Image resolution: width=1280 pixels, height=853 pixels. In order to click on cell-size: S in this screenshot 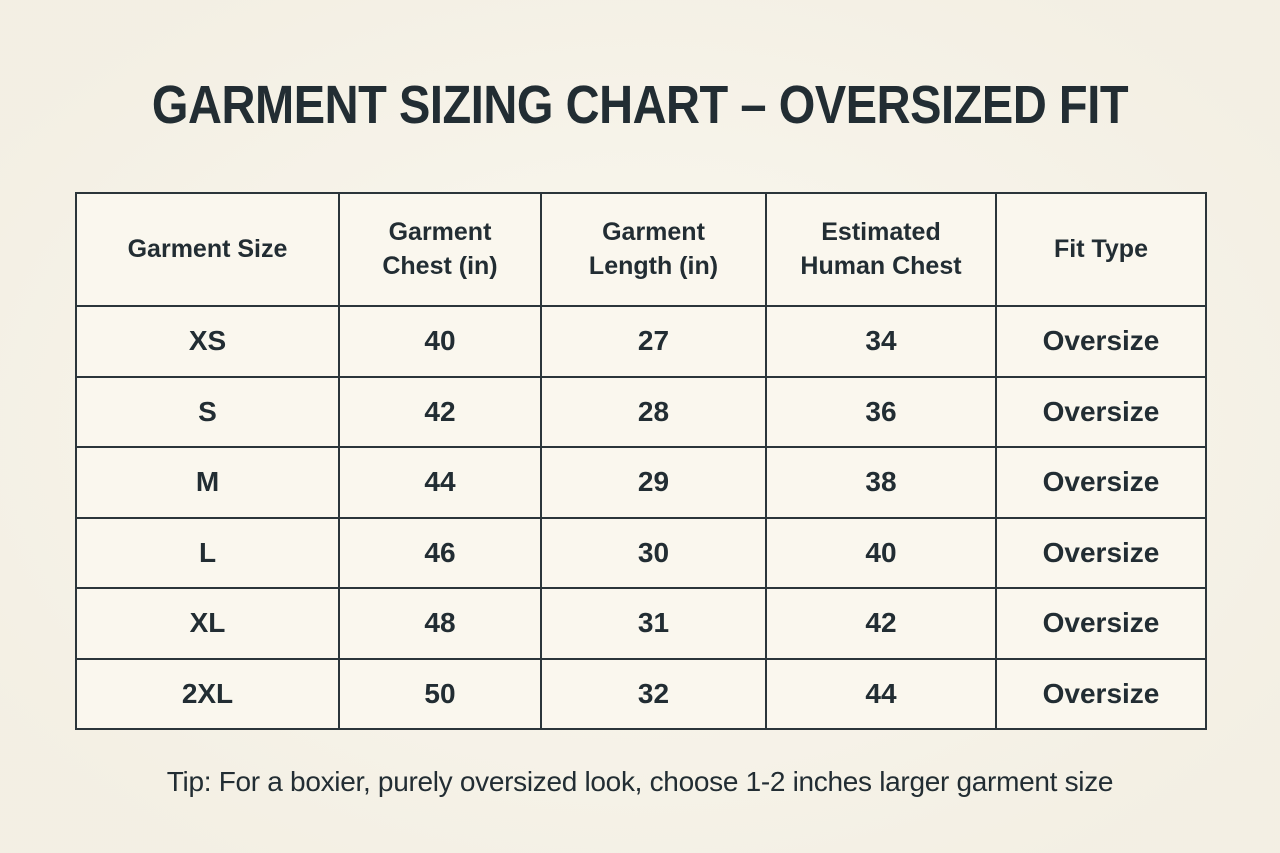, I will do `click(207, 411)`.